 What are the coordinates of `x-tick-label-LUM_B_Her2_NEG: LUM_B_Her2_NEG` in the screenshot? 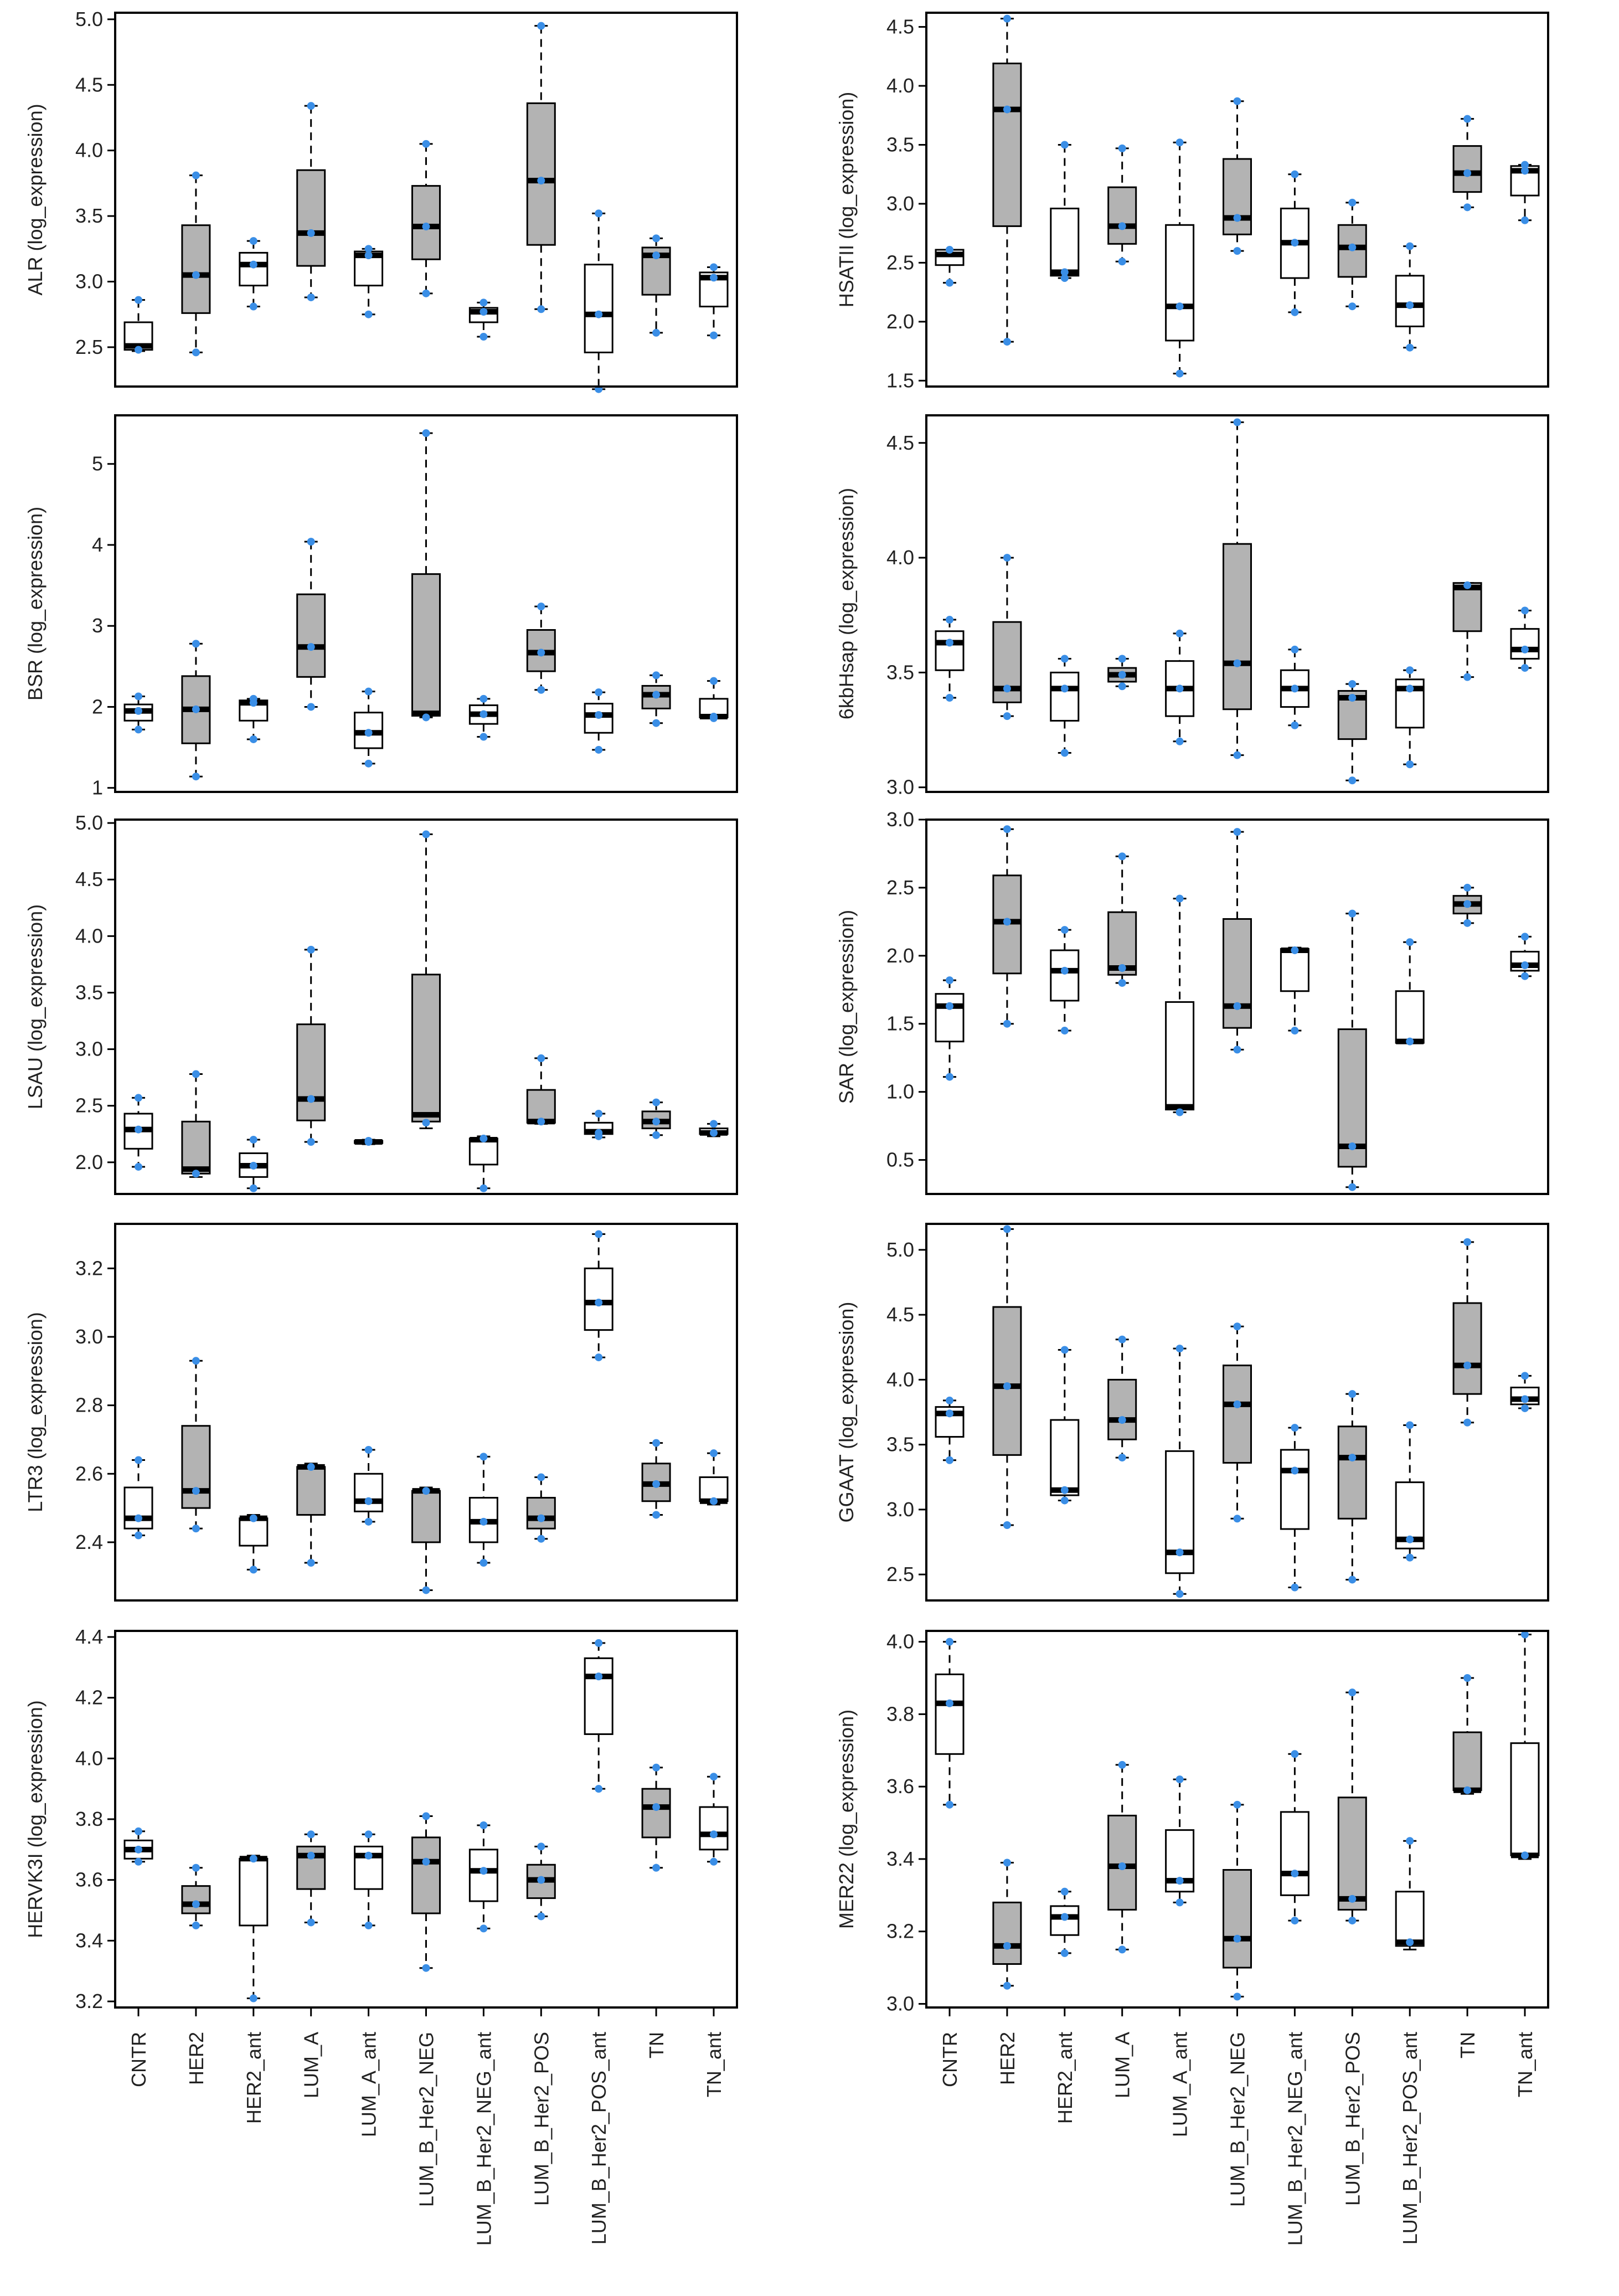 It's located at (427, 2119).